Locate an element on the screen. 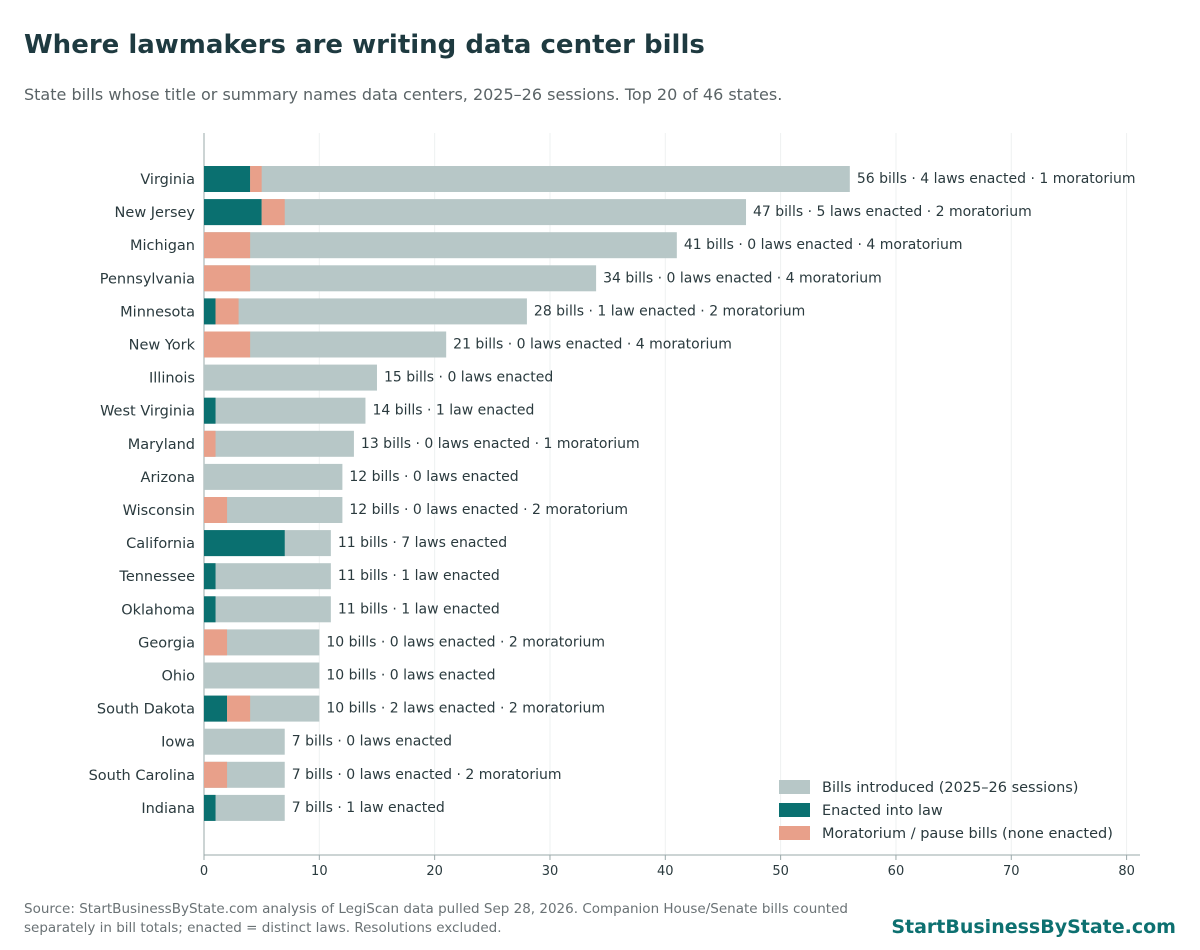  category-label: New Jersey is located at coordinates (155, 213).